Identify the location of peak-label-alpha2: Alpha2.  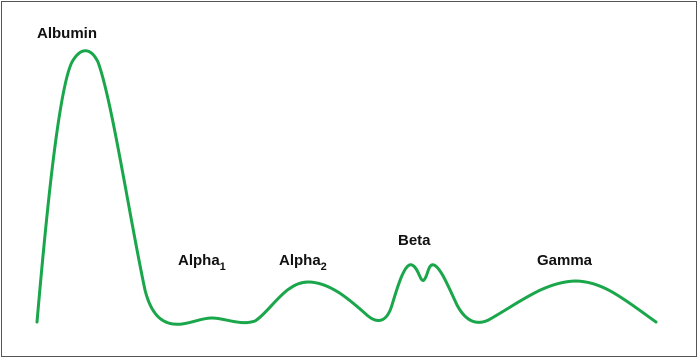
(303, 262).